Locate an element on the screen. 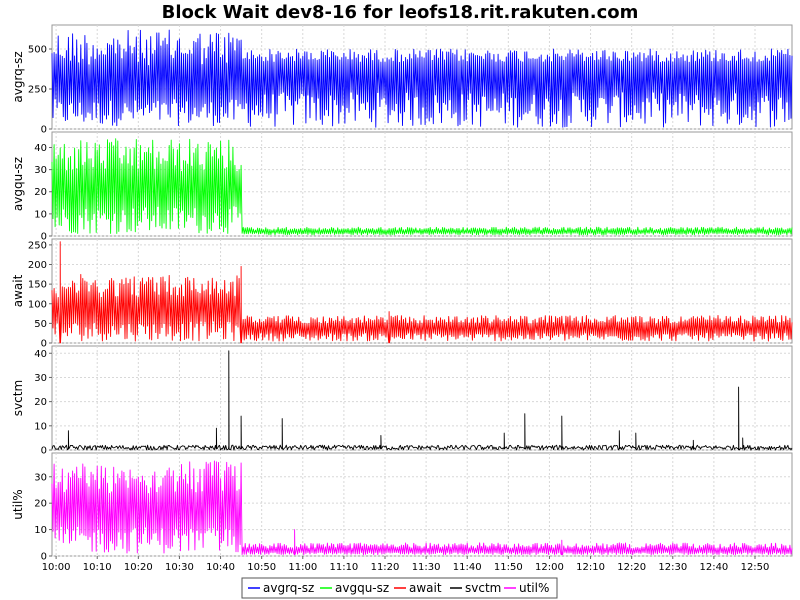 The width and height of the screenshot is (800, 600). y-tick-label: 150 is located at coordinates (37, 285).